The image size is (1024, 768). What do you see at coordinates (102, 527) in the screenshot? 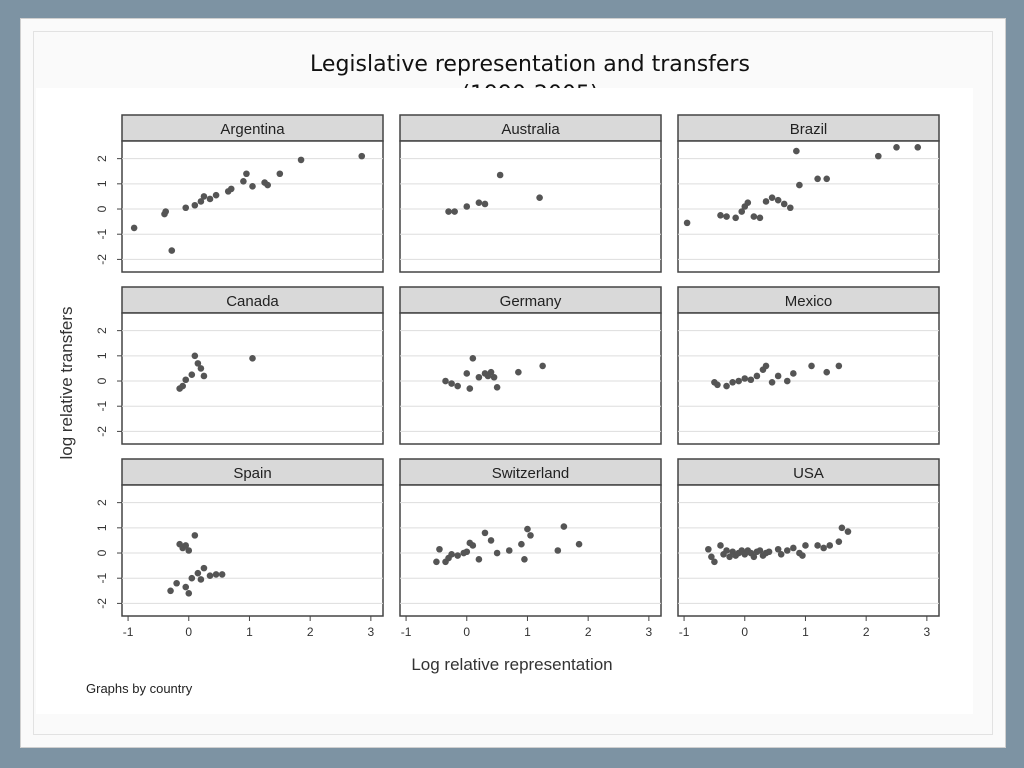
I see `y-tick-label: 1` at bounding box center [102, 527].